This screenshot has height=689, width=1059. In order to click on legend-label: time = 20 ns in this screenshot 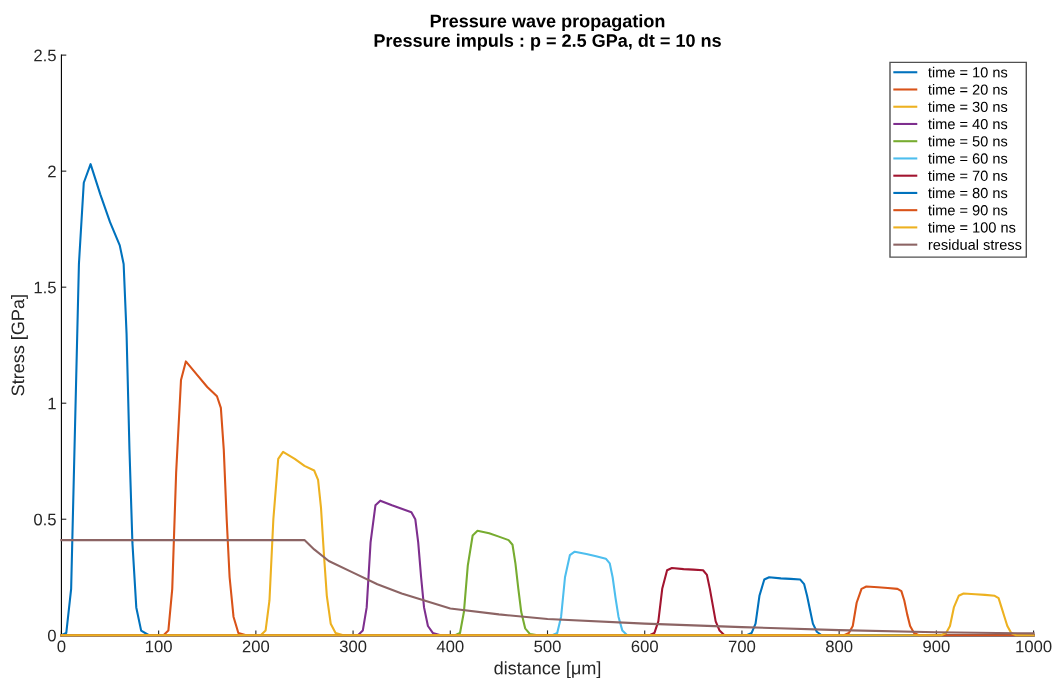, I will do `click(968, 89)`.